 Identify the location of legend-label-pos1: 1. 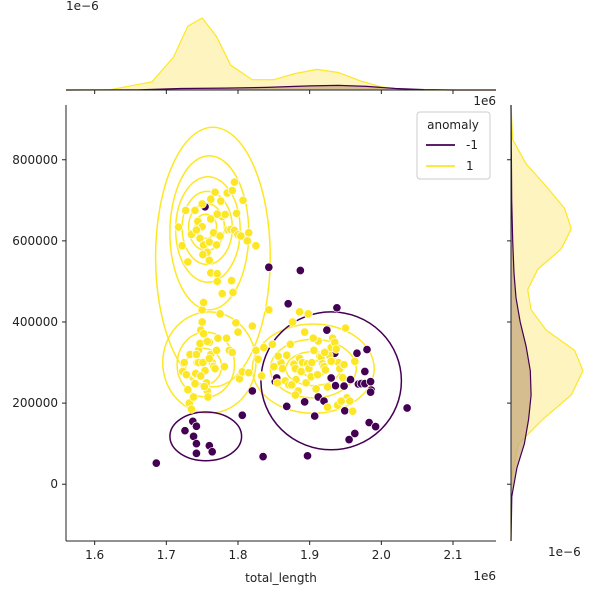
(470, 166).